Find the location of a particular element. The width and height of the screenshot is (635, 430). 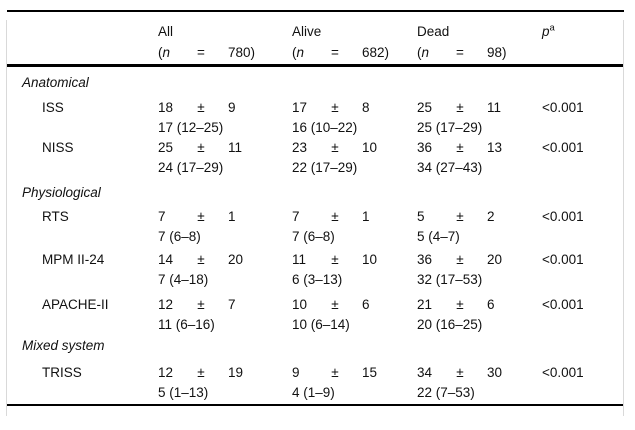

median-range: 11 (6–16) is located at coordinates (186, 324).